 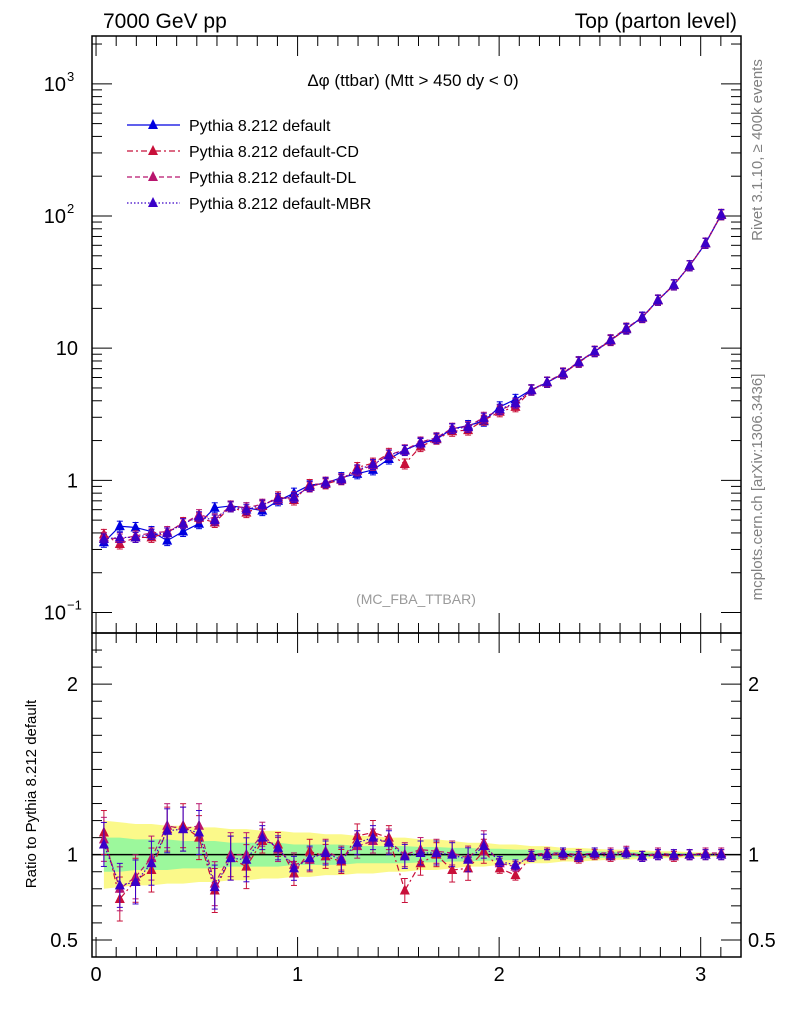 I want to click on analysis-watermark: (MC_FBA_TTBAR), so click(x=416, y=599).